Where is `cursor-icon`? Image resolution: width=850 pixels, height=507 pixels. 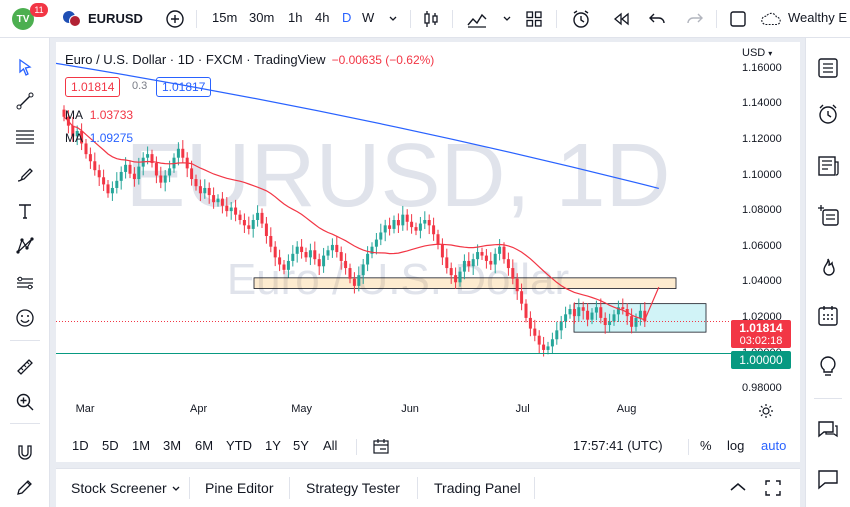 cursor-icon is located at coordinates (25, 67).